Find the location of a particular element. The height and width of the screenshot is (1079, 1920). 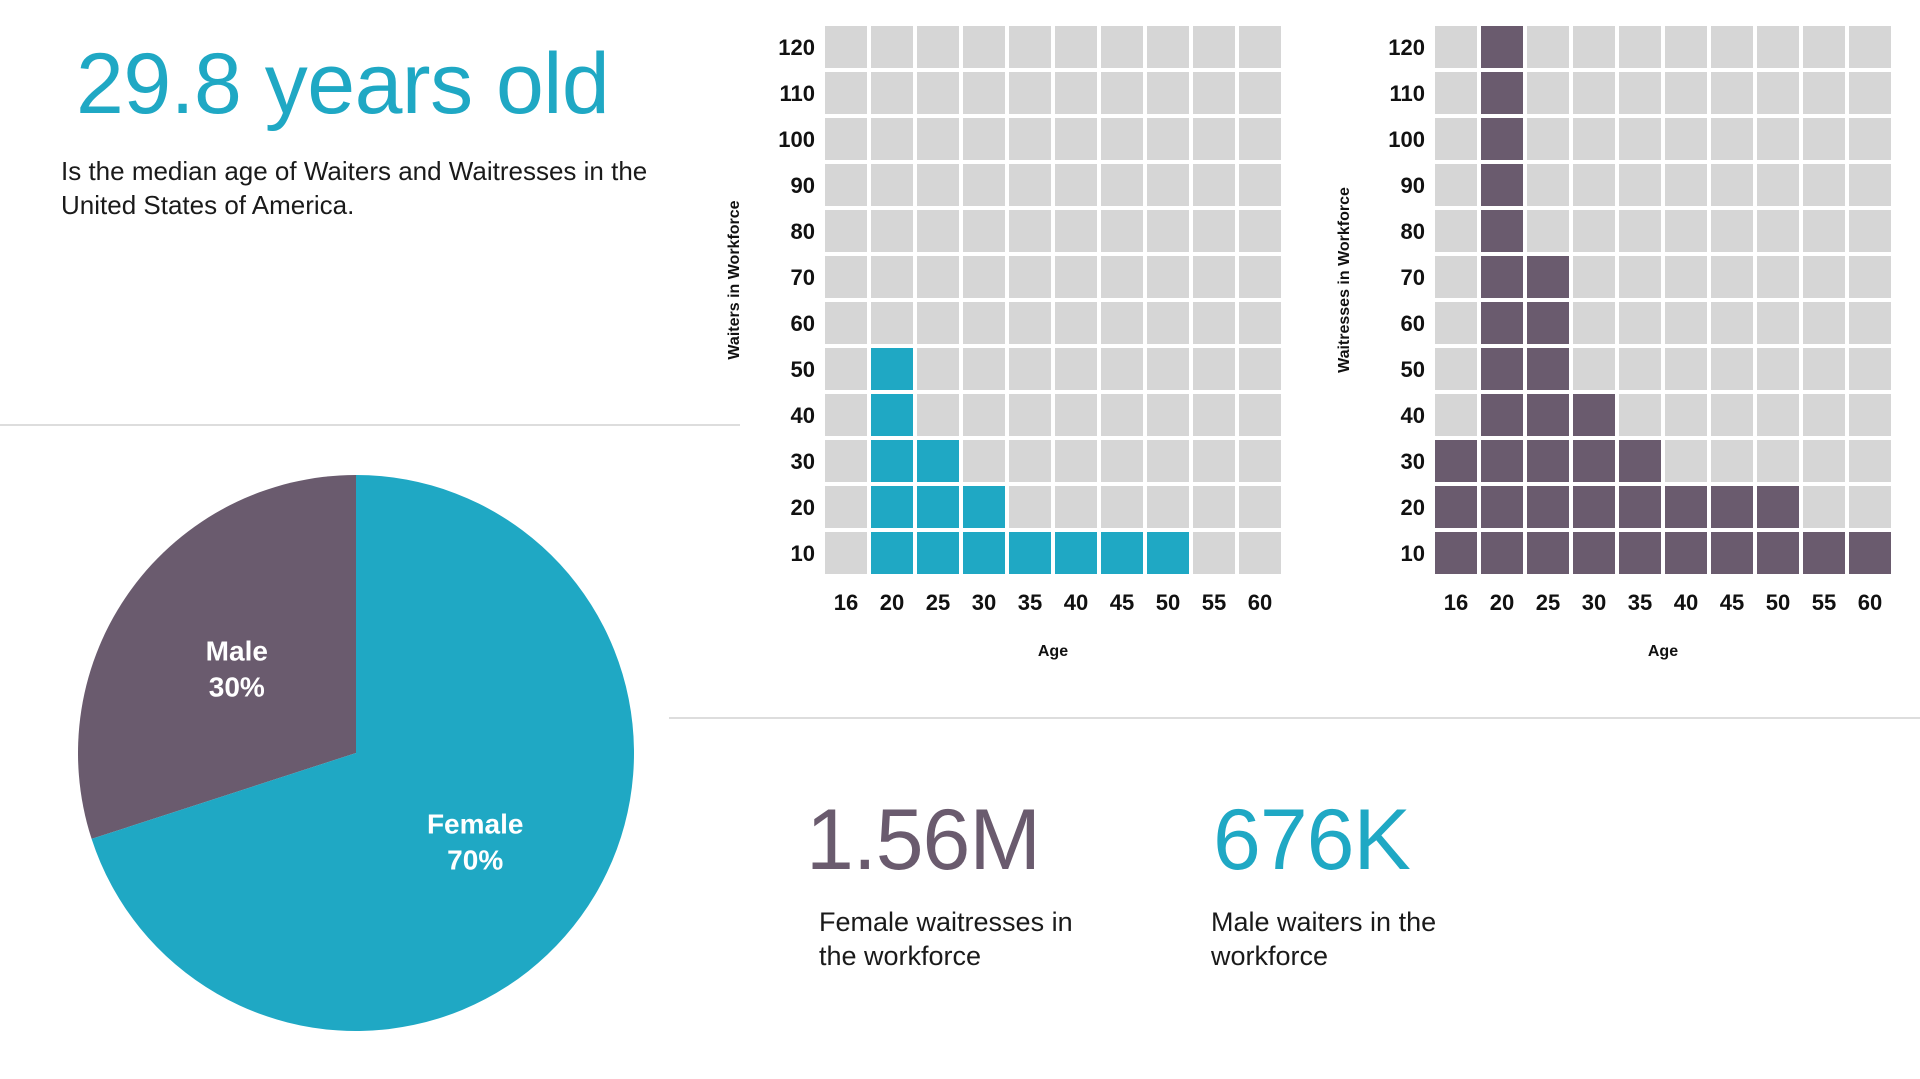

waitresses-x-tick: 30 is located at coordinates (1594, 602).